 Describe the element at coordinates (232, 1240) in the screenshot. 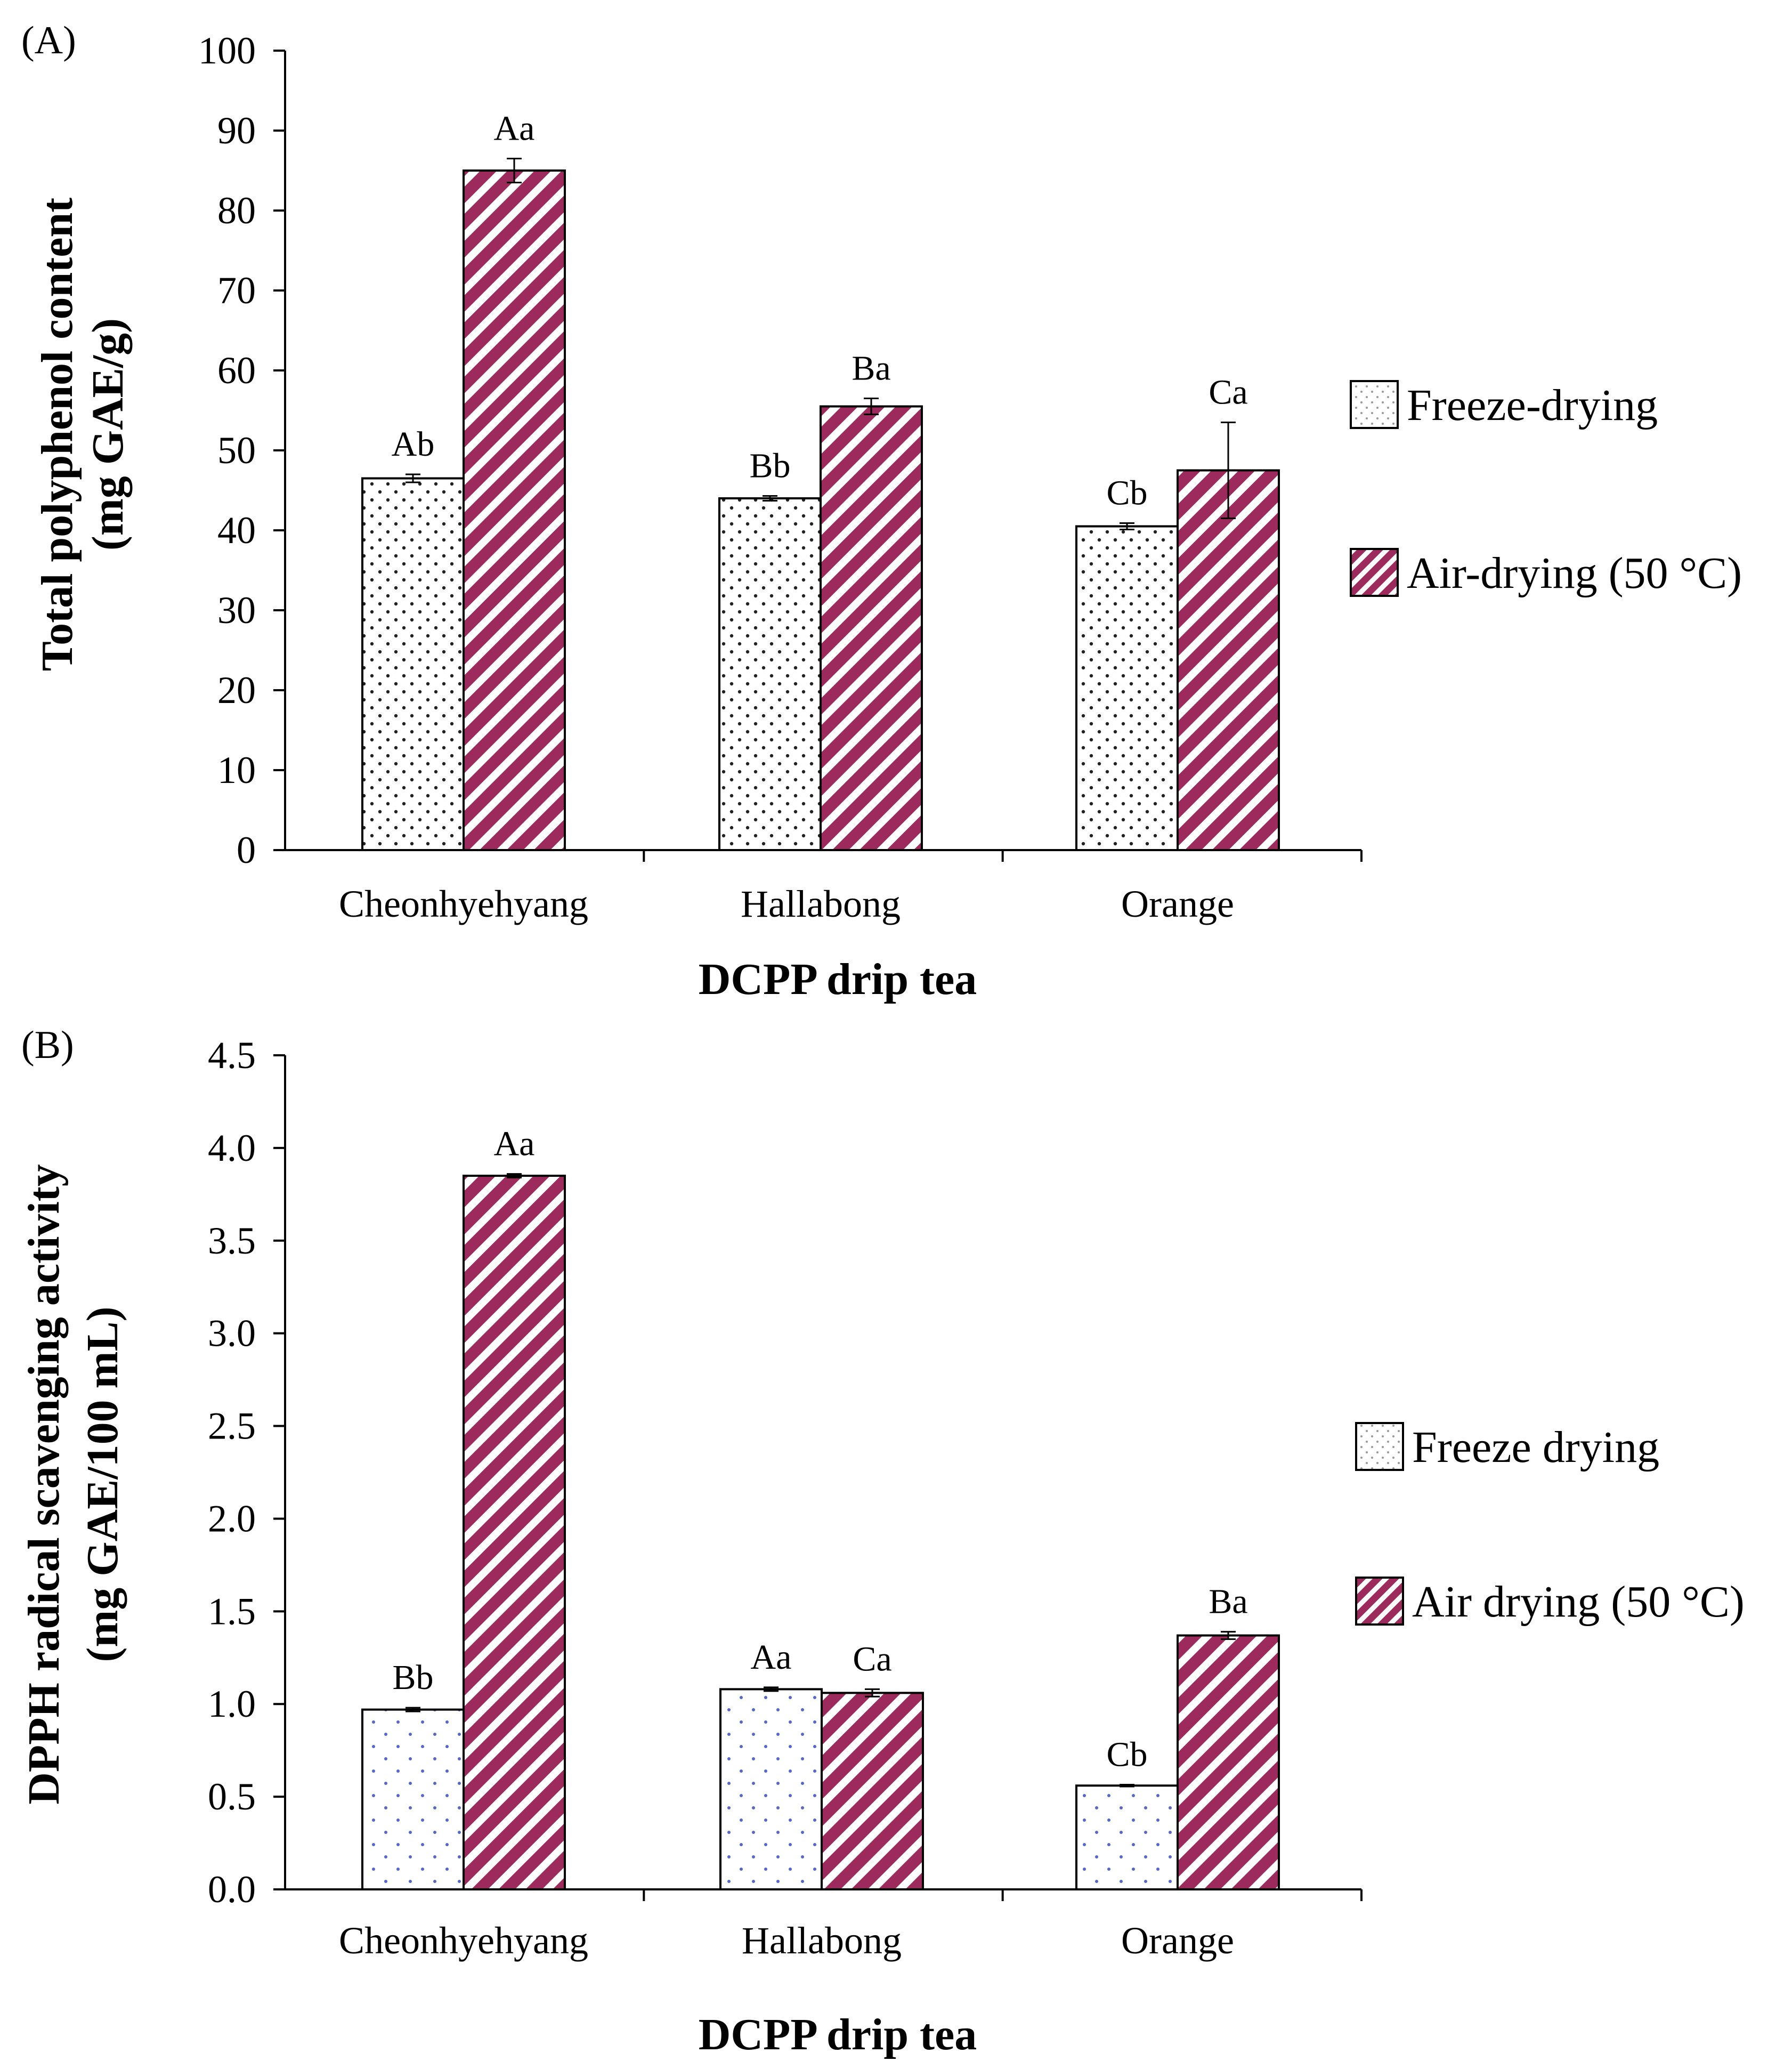

I see `y-tick-label: 3.5` at that location.